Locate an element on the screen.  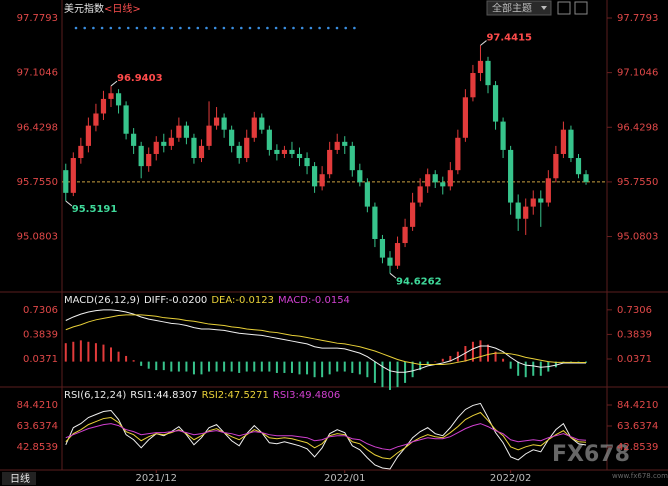
y-tick-label-right: 42.8539 is located at coordinates (637, 447).